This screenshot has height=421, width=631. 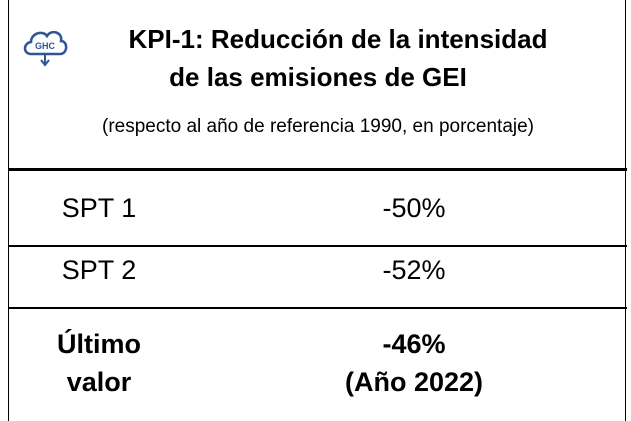 I want to click on icon-label: GHC, so click(x=45, y=46).